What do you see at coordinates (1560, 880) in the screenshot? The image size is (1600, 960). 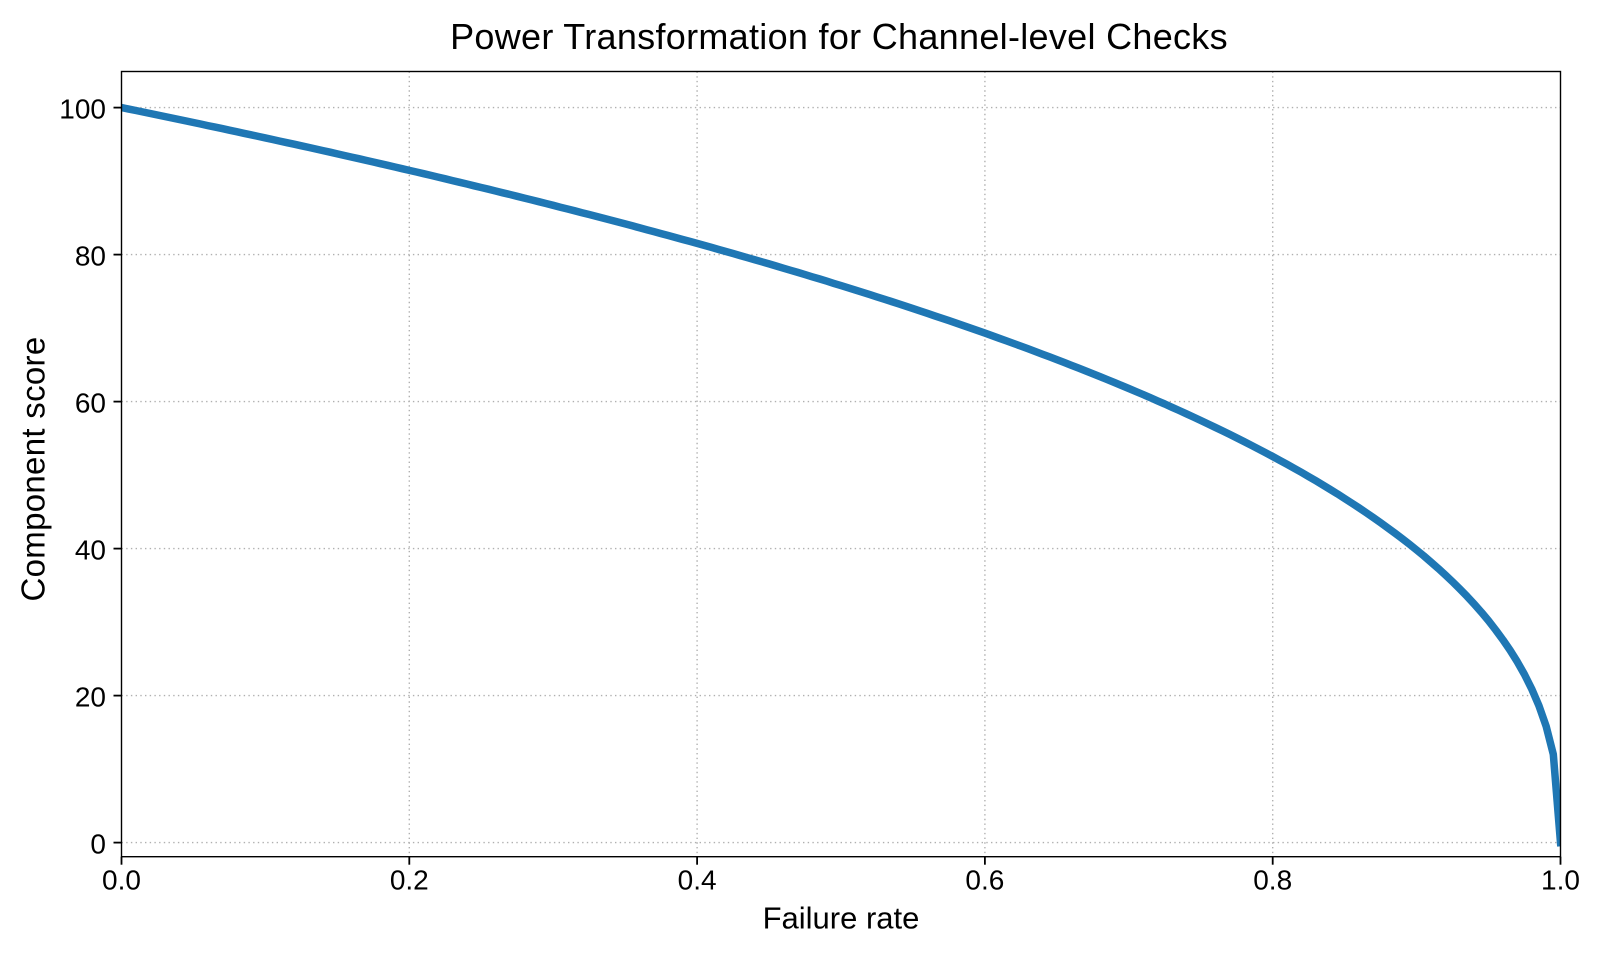 I see `svg-text: 1.0` at bounding box center [1560, 880].